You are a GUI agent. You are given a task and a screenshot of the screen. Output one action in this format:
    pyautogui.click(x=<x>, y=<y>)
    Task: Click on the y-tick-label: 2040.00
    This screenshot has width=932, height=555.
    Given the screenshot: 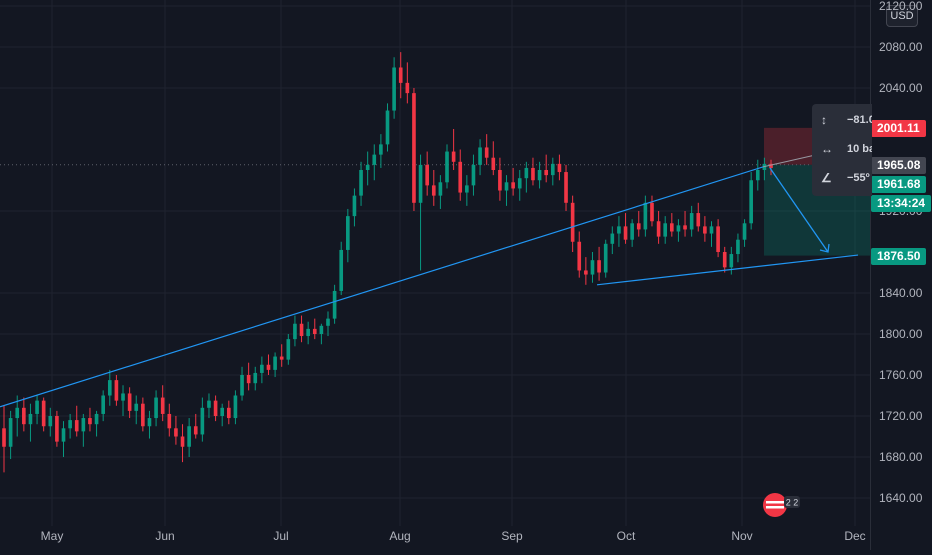 What is the action you would take?
    pyautogui.click(x=901, y=88)
    